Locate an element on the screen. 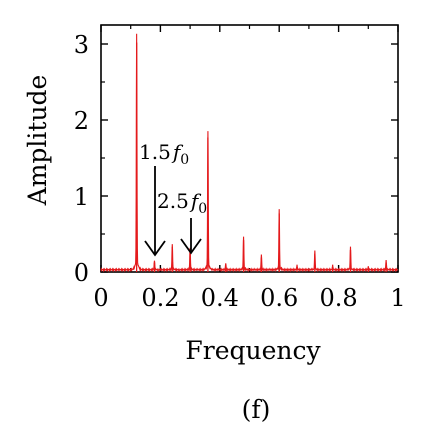 Image resolution: width=427 pixels, height=448 pixels. x-axis-title: Frequency is located at coordinates (253, 350).